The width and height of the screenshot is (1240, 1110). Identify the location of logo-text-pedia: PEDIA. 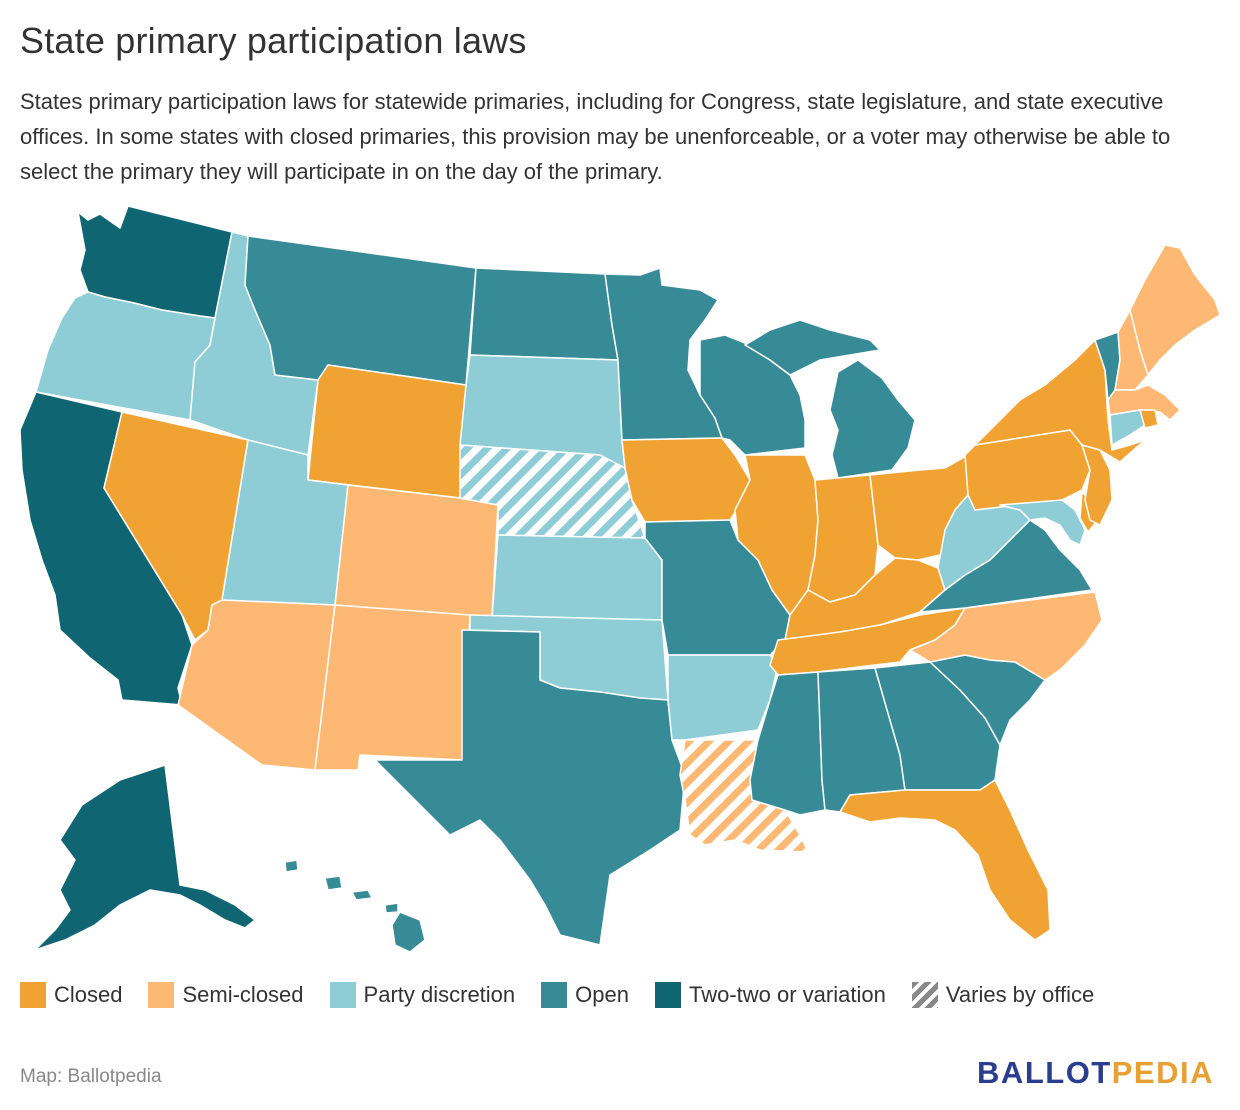
(1162, 1072).